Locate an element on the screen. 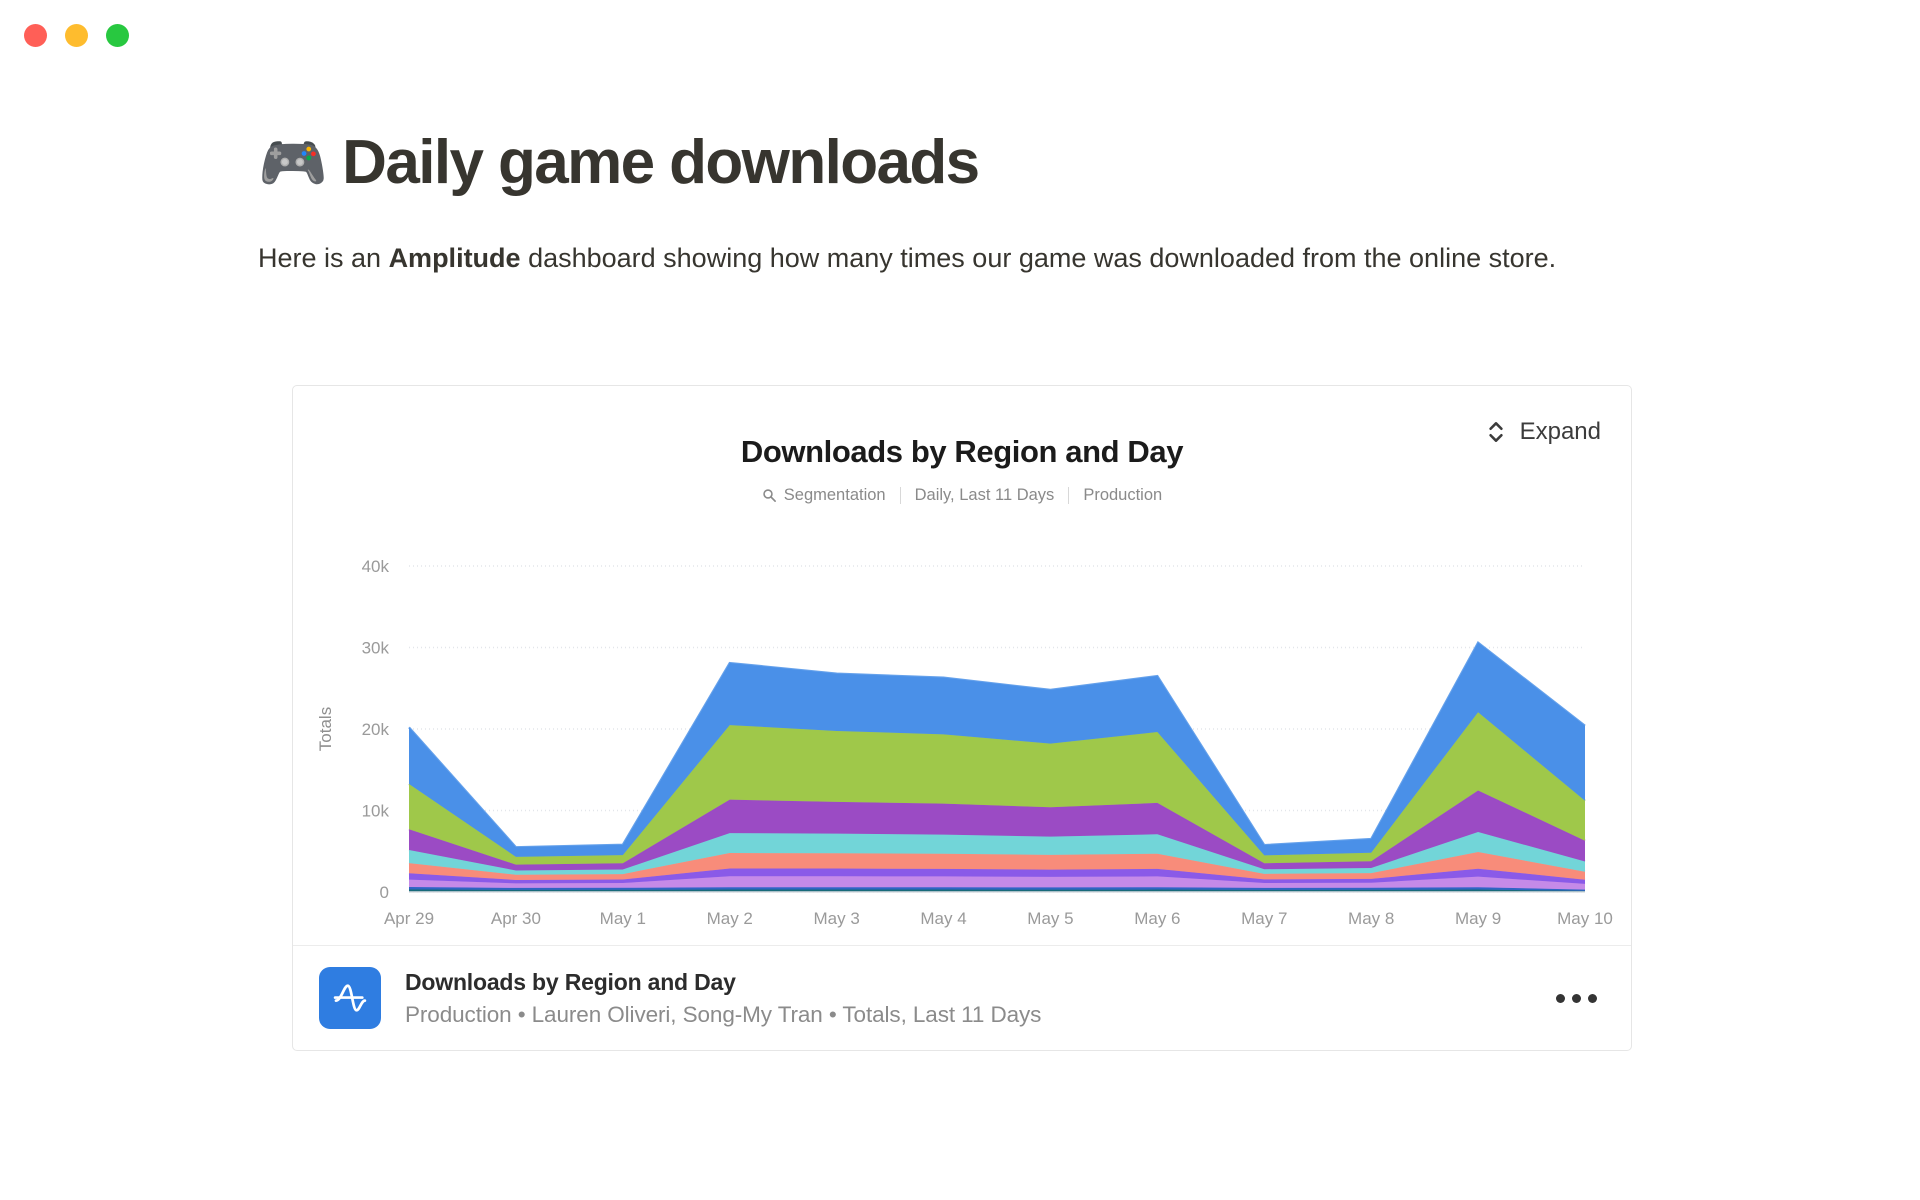 This screenshot has height=1200, width=1920. paragraph-lead: Here is an is located at coordinates (323, 257).